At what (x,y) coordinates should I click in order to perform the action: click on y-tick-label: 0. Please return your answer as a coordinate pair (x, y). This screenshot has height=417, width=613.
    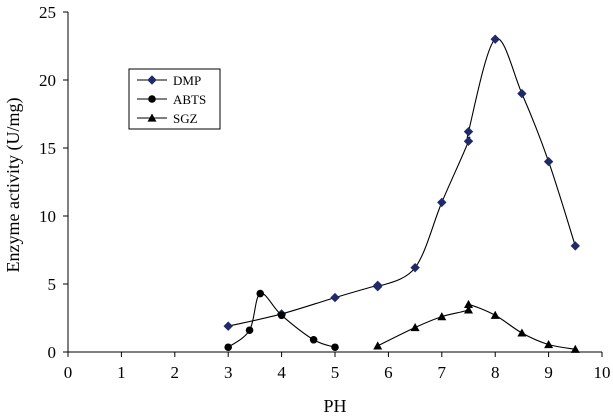
    Looking at the image, I should click on (52, 352).